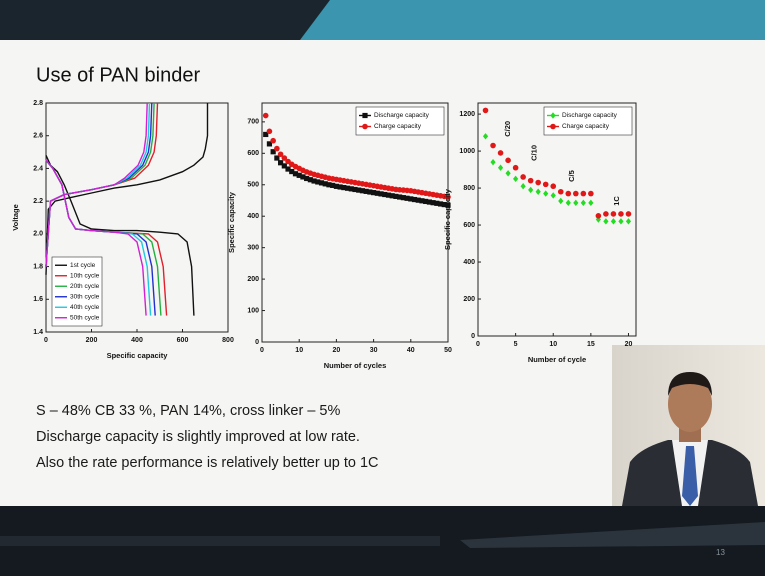 This screenshot has width=765, height=576. What do you see at coordinates (138, 355) in the screenshot?
I see `x-axis-label: Specific capacity` at bounding box center [138, 355].